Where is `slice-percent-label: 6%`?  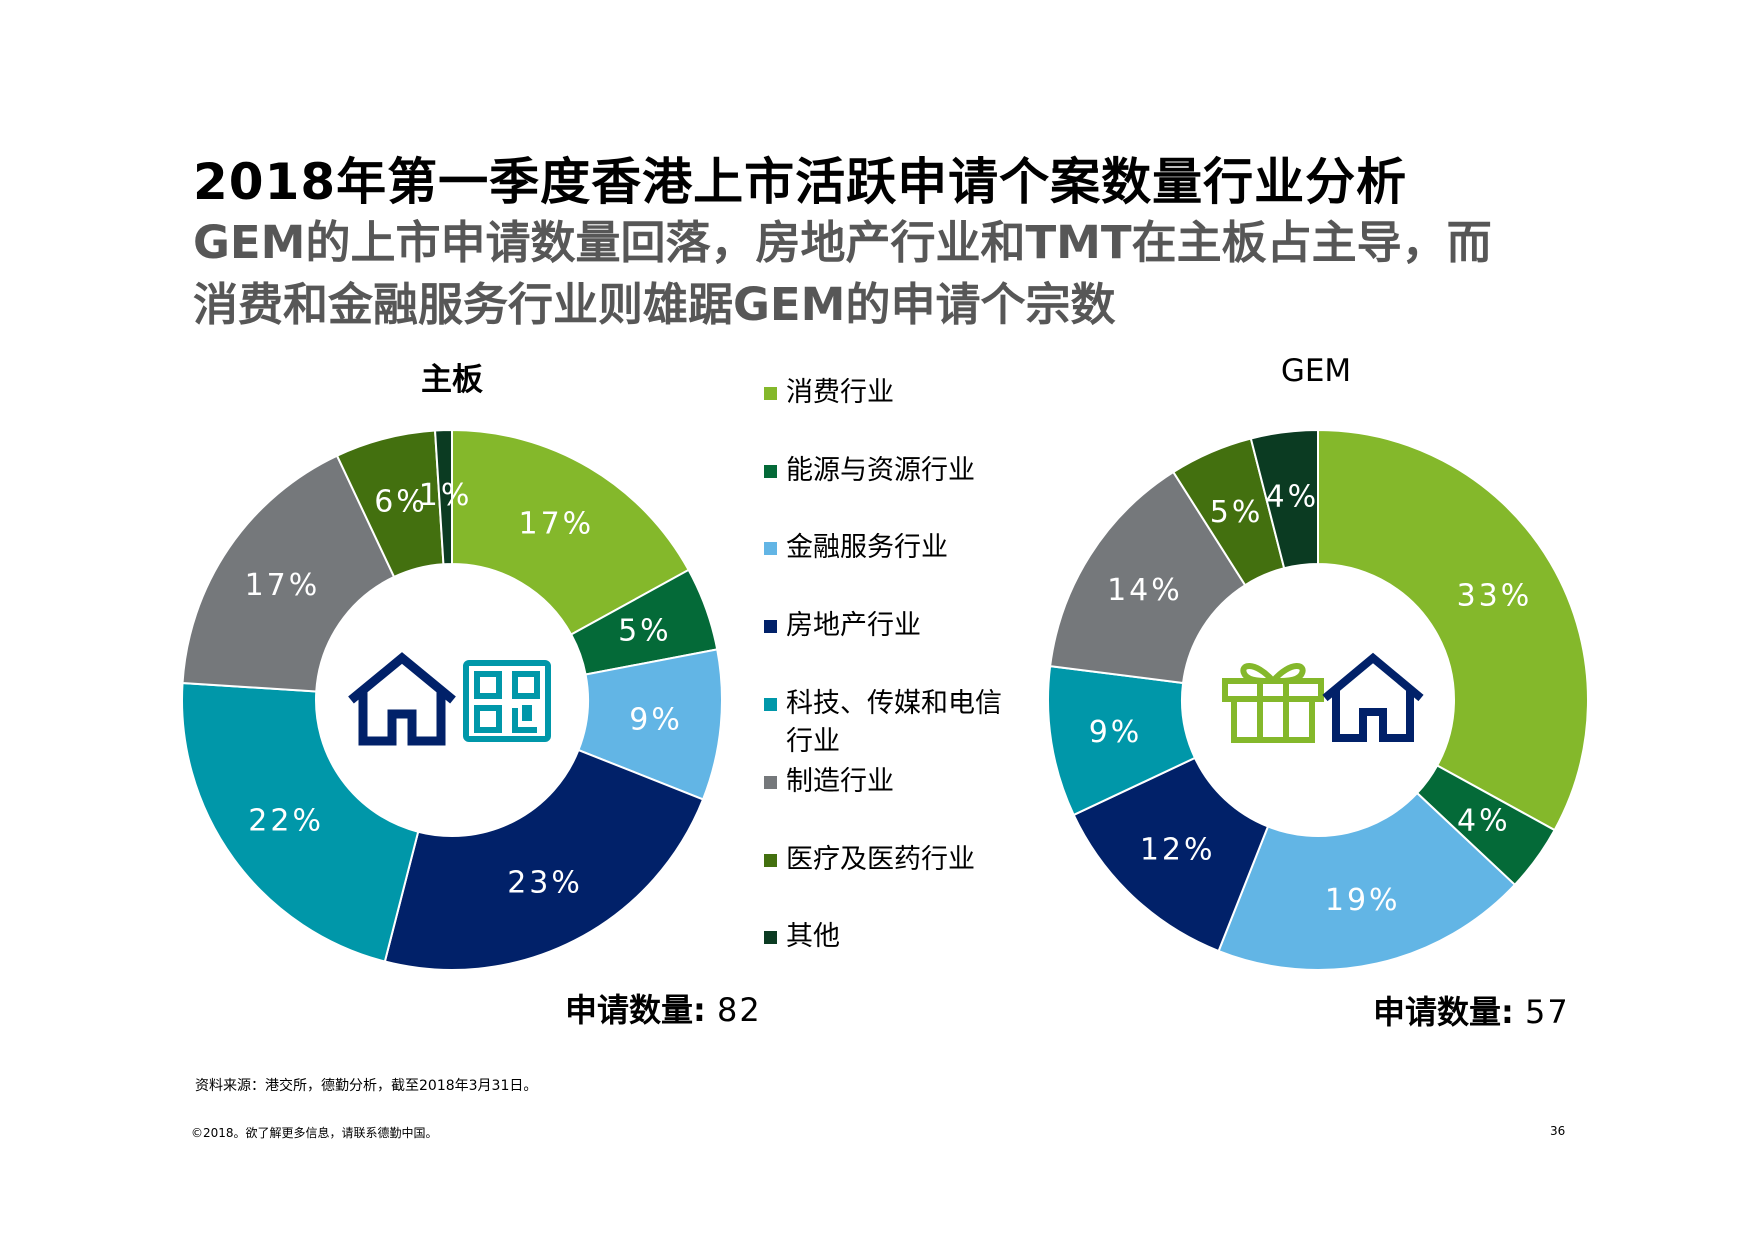 slice-percent-label: 6% is located at coordinates (401, 501).